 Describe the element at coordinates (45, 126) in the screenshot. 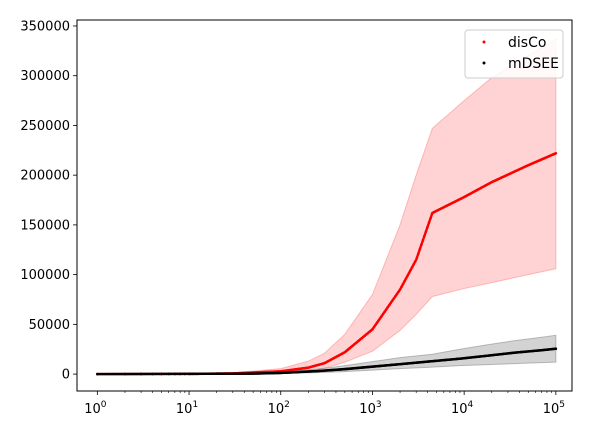

I see `y-tick-label: 250000` at that location.